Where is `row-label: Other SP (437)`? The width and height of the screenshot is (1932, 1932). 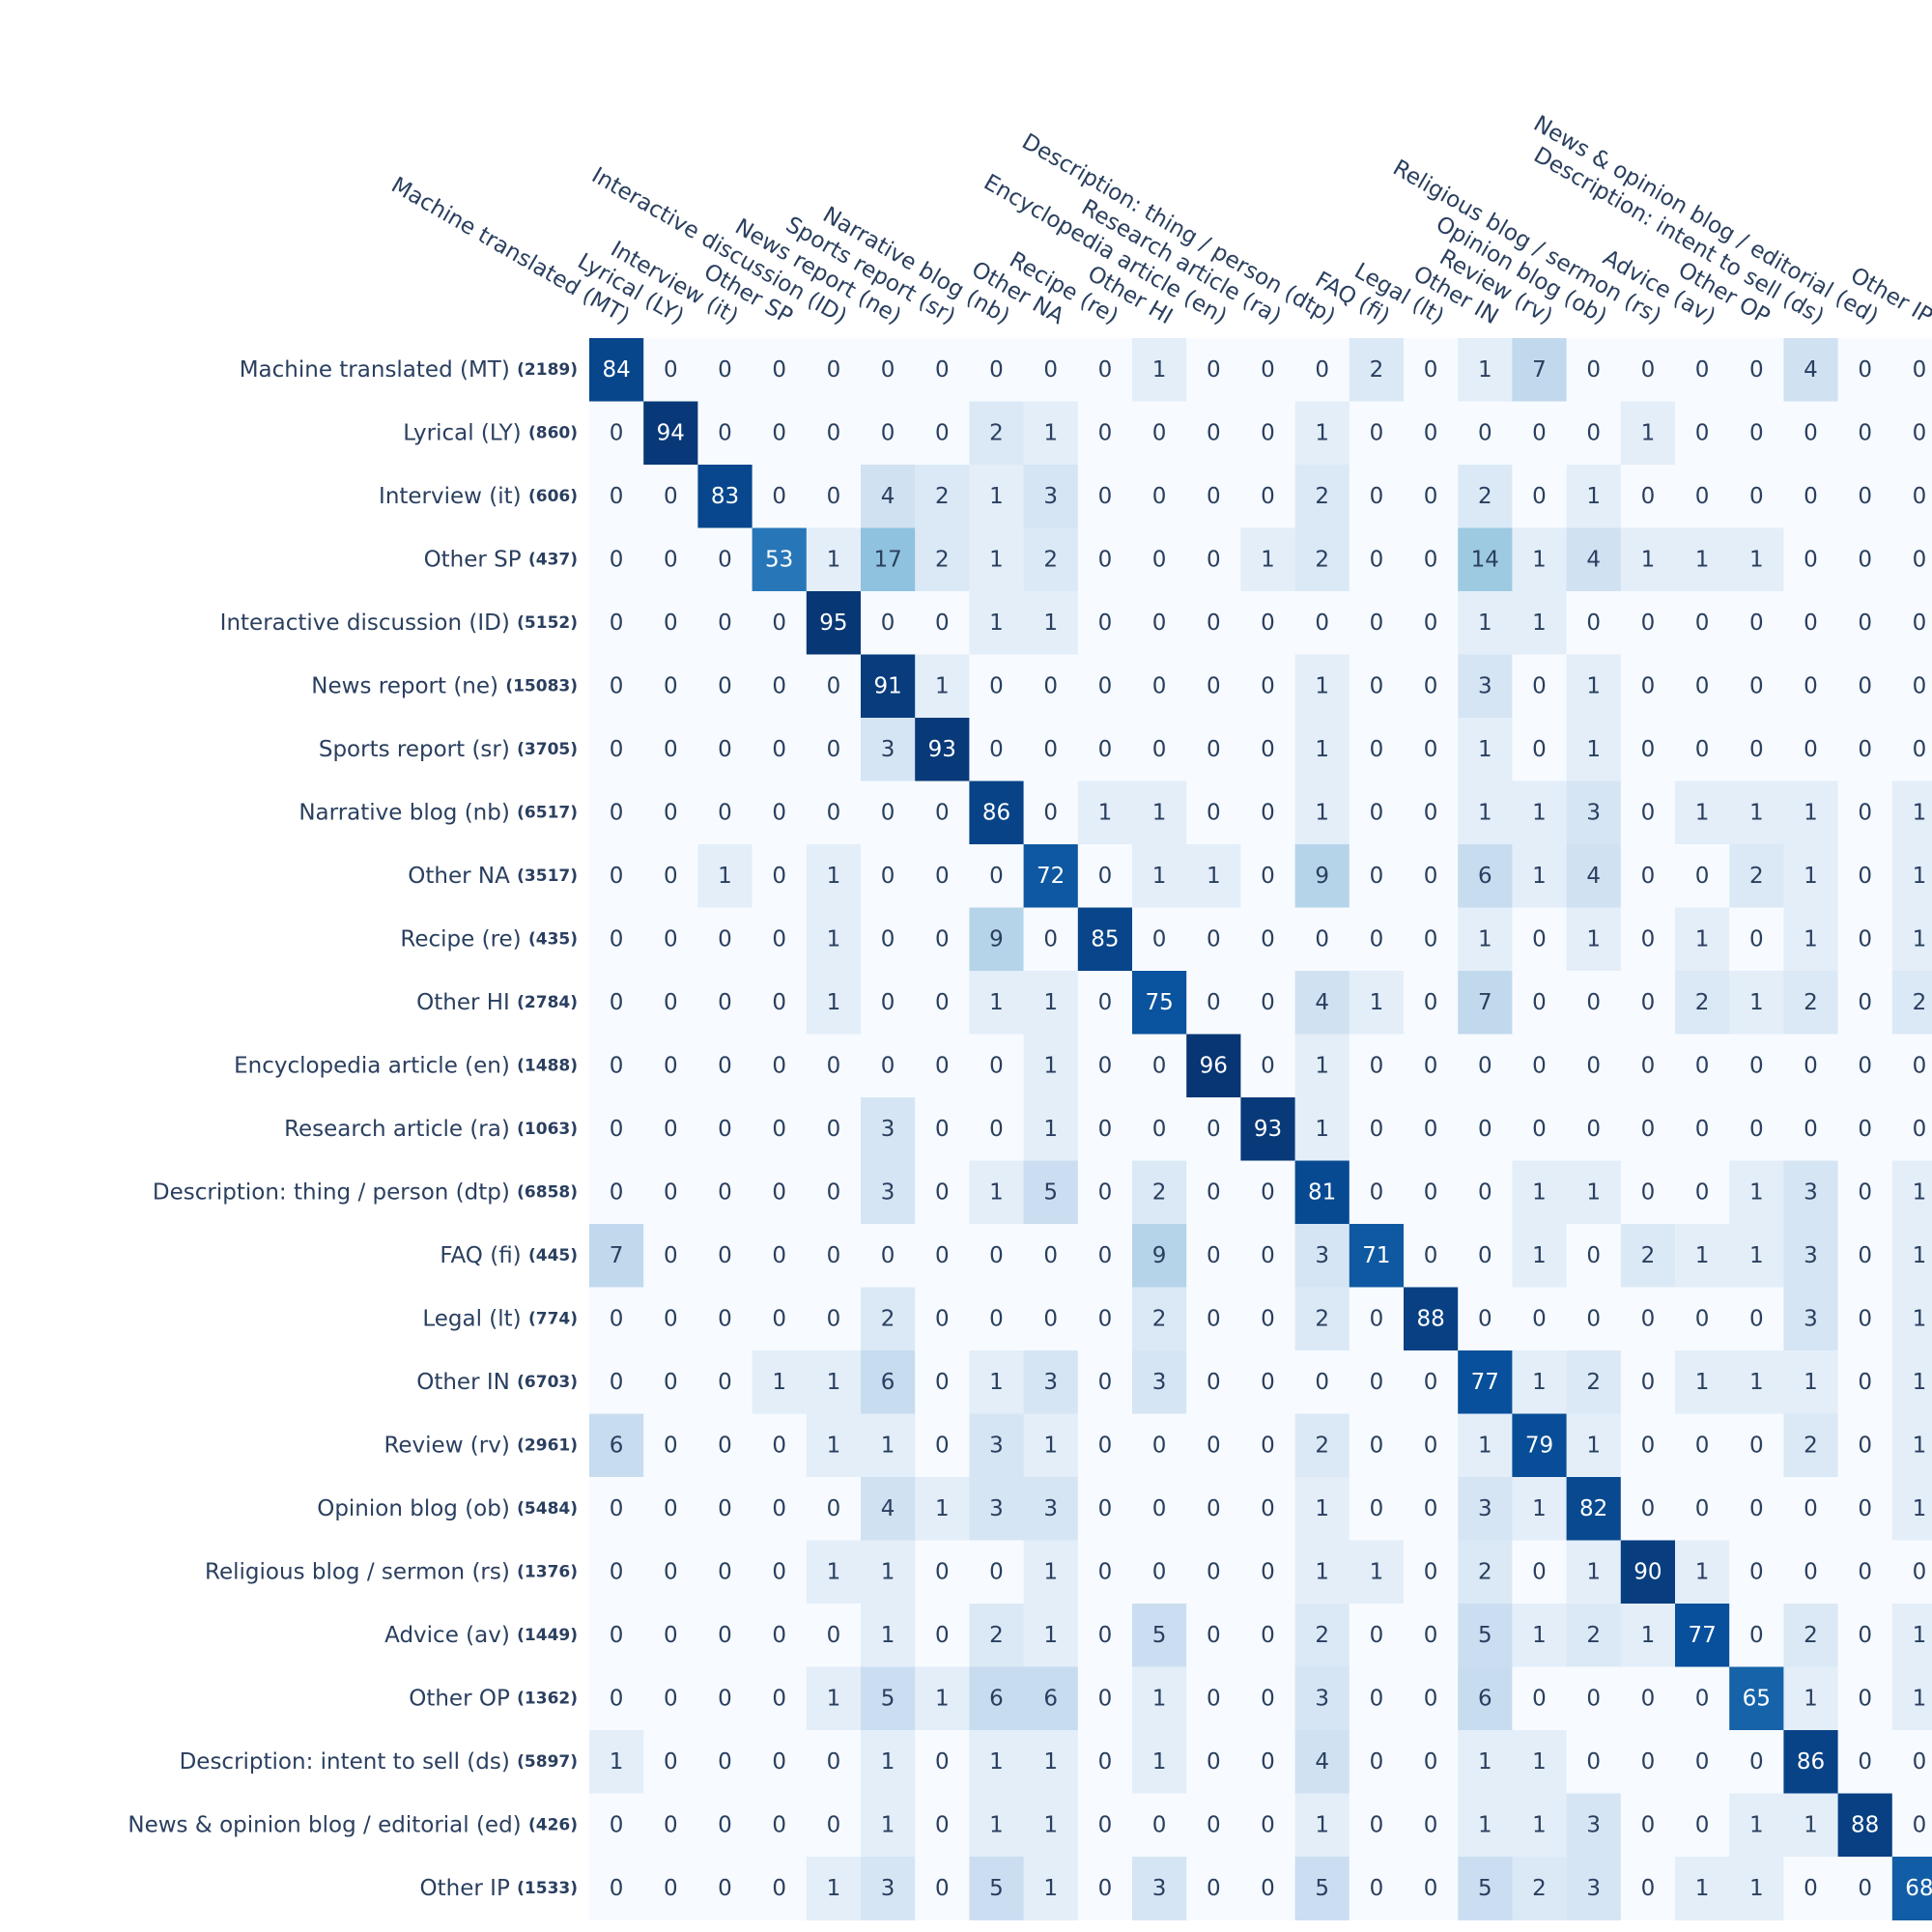
row-label: Other SP (437) is located at coordinates (501, 559).